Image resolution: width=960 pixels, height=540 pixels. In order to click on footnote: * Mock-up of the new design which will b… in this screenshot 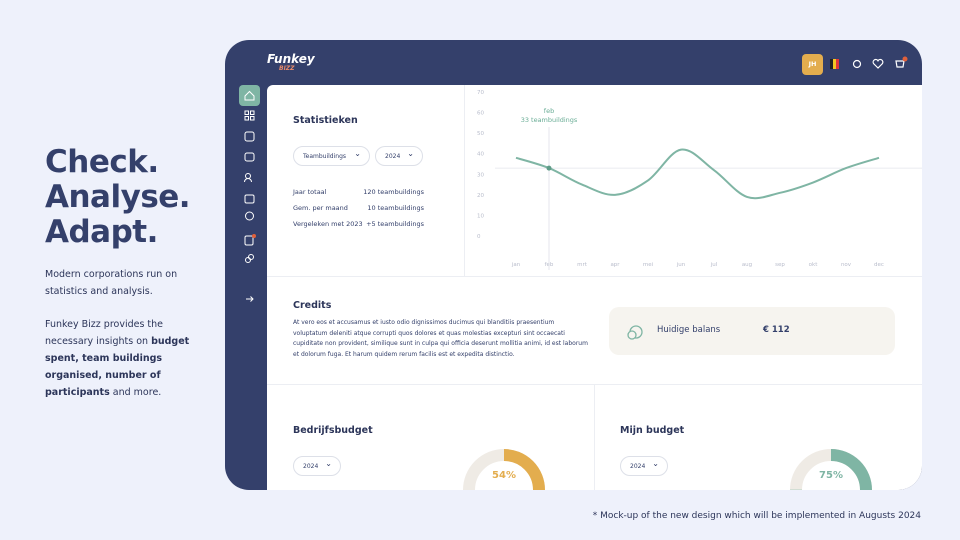, I will do `click(756, 516)`.